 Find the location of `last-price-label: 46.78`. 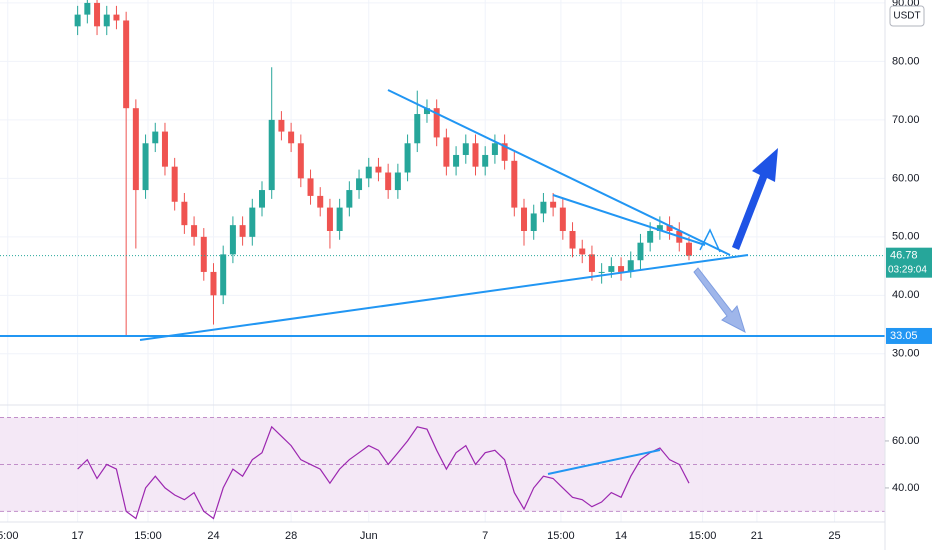

last-price-label: 46.78 is located at coordinates (904, 256).